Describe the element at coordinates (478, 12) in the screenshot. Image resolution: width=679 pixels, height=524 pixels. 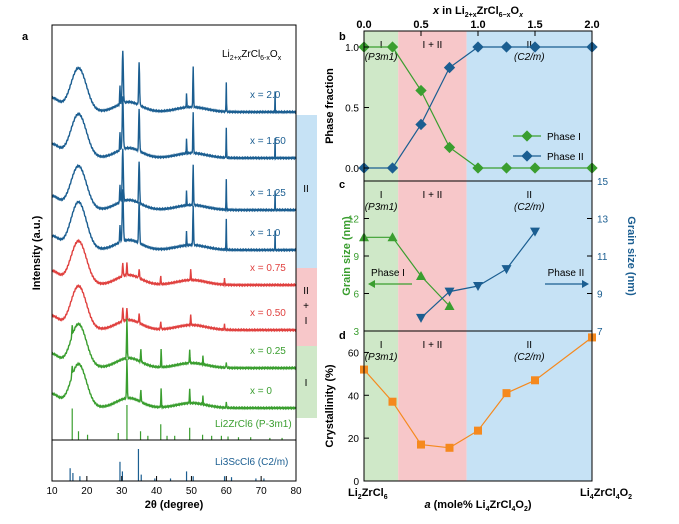
I see `panel-b-top-xlabel: x in Li2+xZrCl6−xOx` at that location.